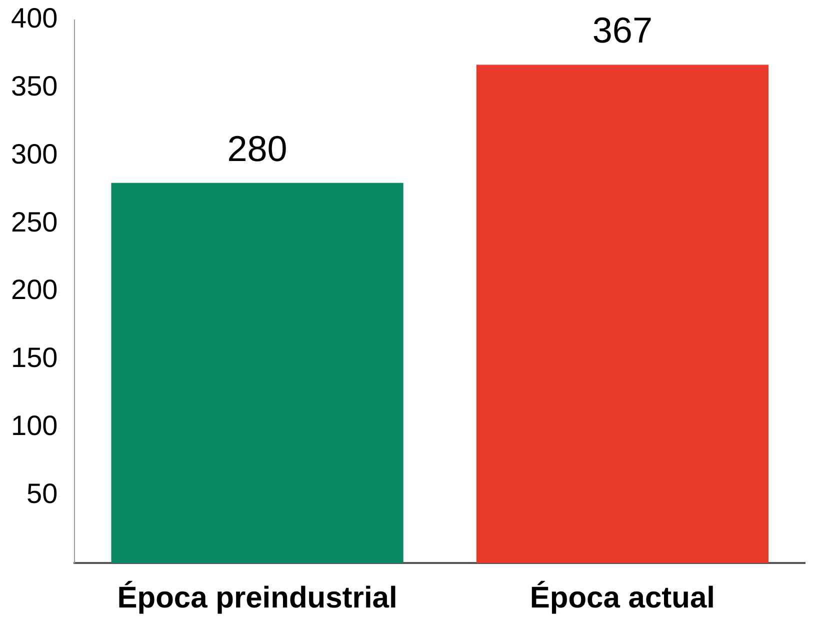  What do you see at coordinates (34, 18) in the screenshot?
I see `y-tick-label: 400` at bounding box center [34, 18].